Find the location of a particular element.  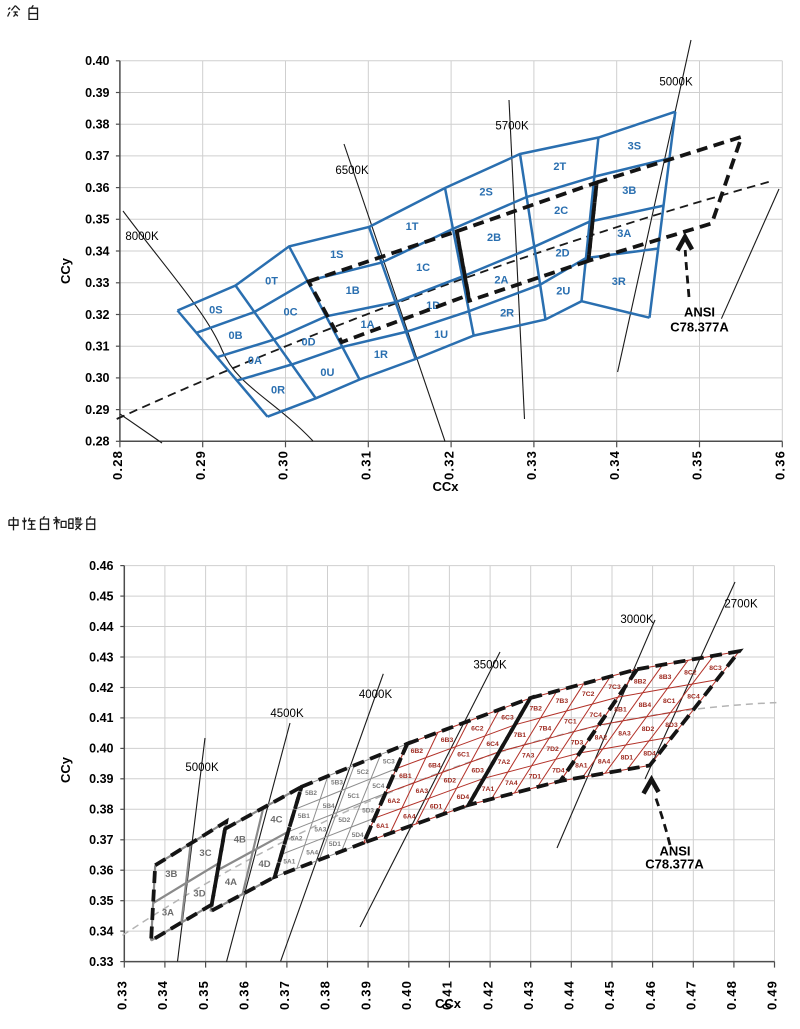

svg-text: 5A2 is located at coordinates (297, 839).